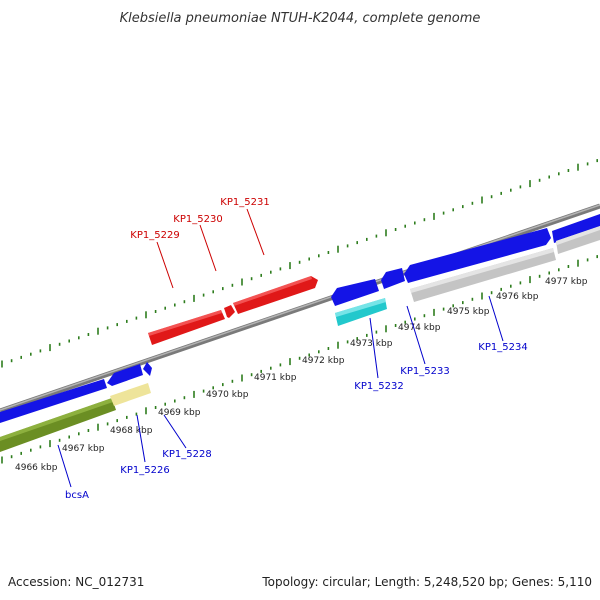 Image resolution: width=600 pixels, height=600 pixels. I want to click on kbp-label: 4970 kbp, so click(227, 395).